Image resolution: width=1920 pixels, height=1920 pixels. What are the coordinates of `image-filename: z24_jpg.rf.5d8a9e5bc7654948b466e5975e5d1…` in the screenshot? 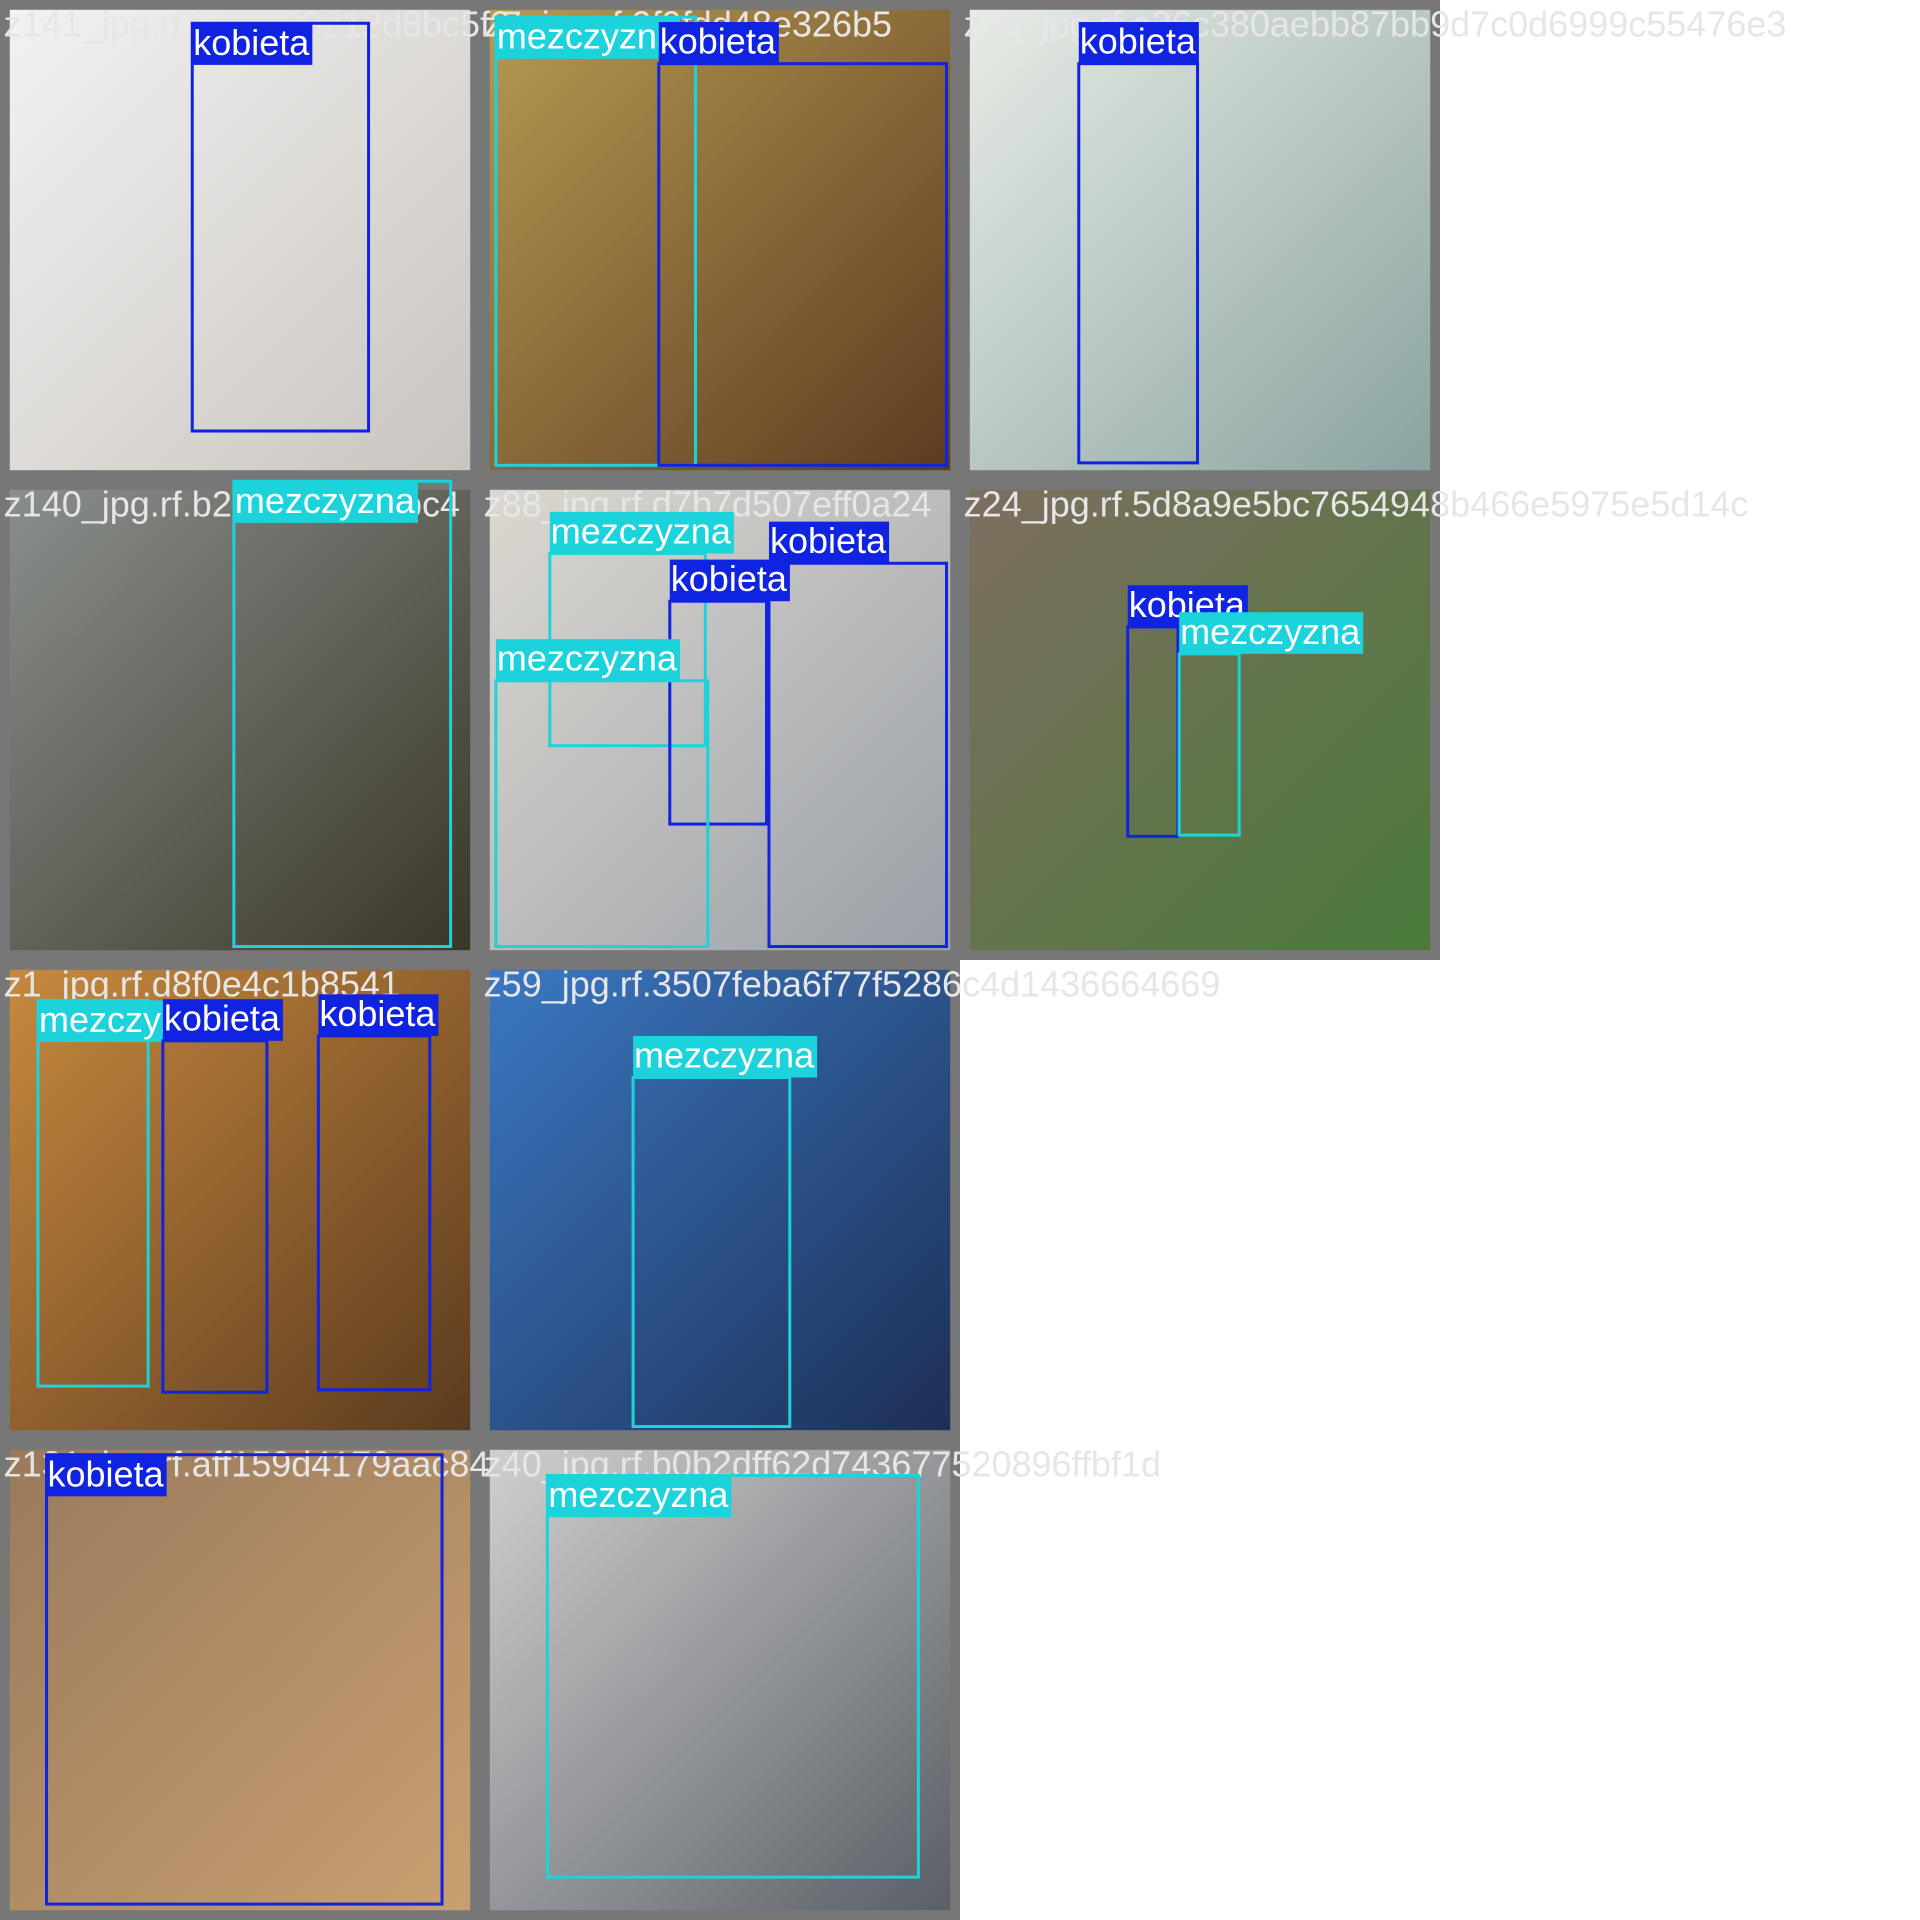 It's located at (1356, 503).